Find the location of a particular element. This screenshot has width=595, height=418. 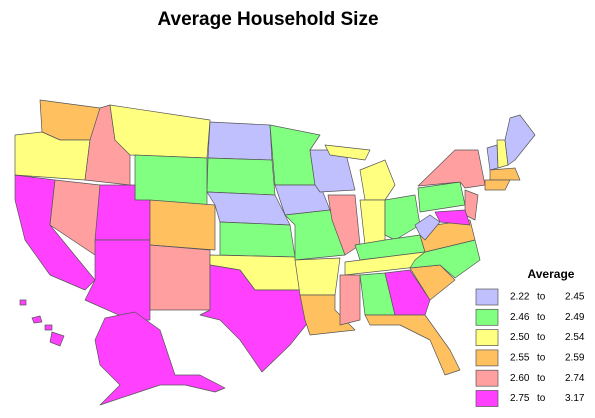

legend-from: 2.55 is located at coordinates (520, 358).